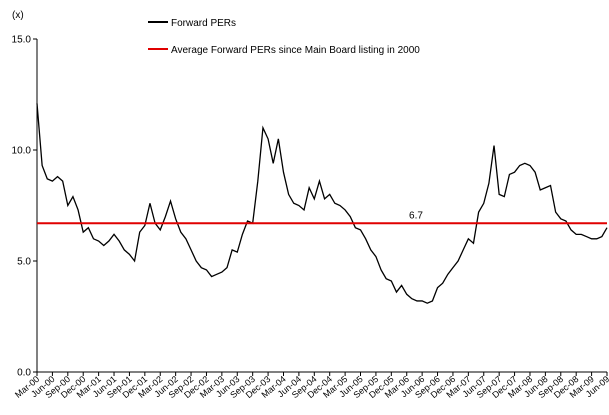 The height and width of the screenshot is (415, 609). What do you see at coordinates (24, 373) in the screenshot?
I see `y-tick-label: 0.0` at bounding box center [24, 373].